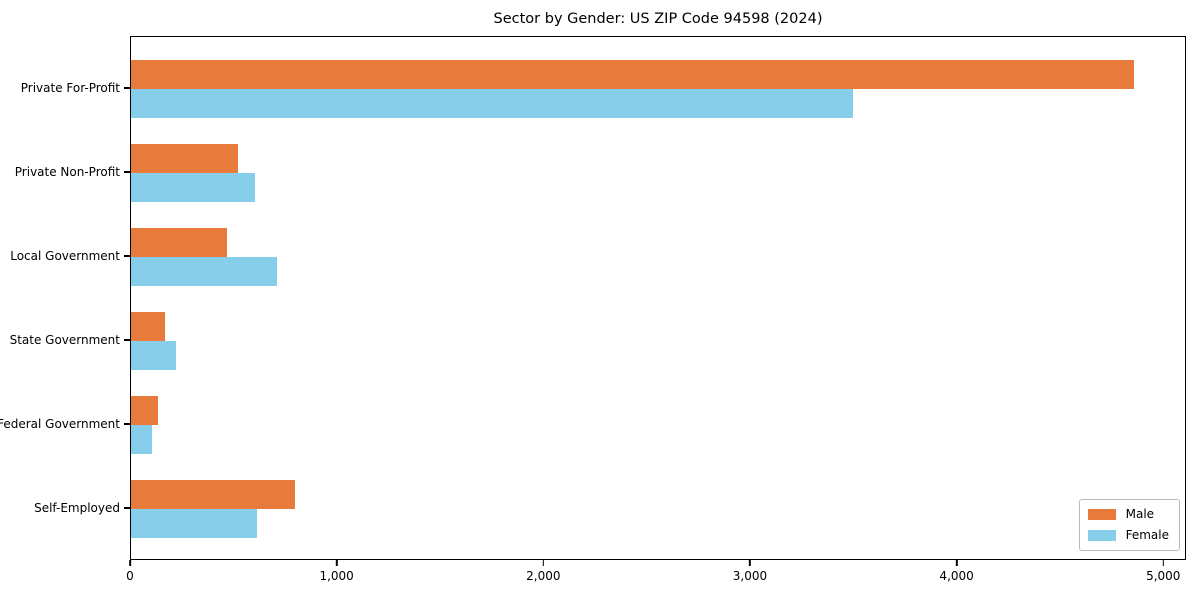  I want to click on x-tick-label: 1,000, so click(336, 576).